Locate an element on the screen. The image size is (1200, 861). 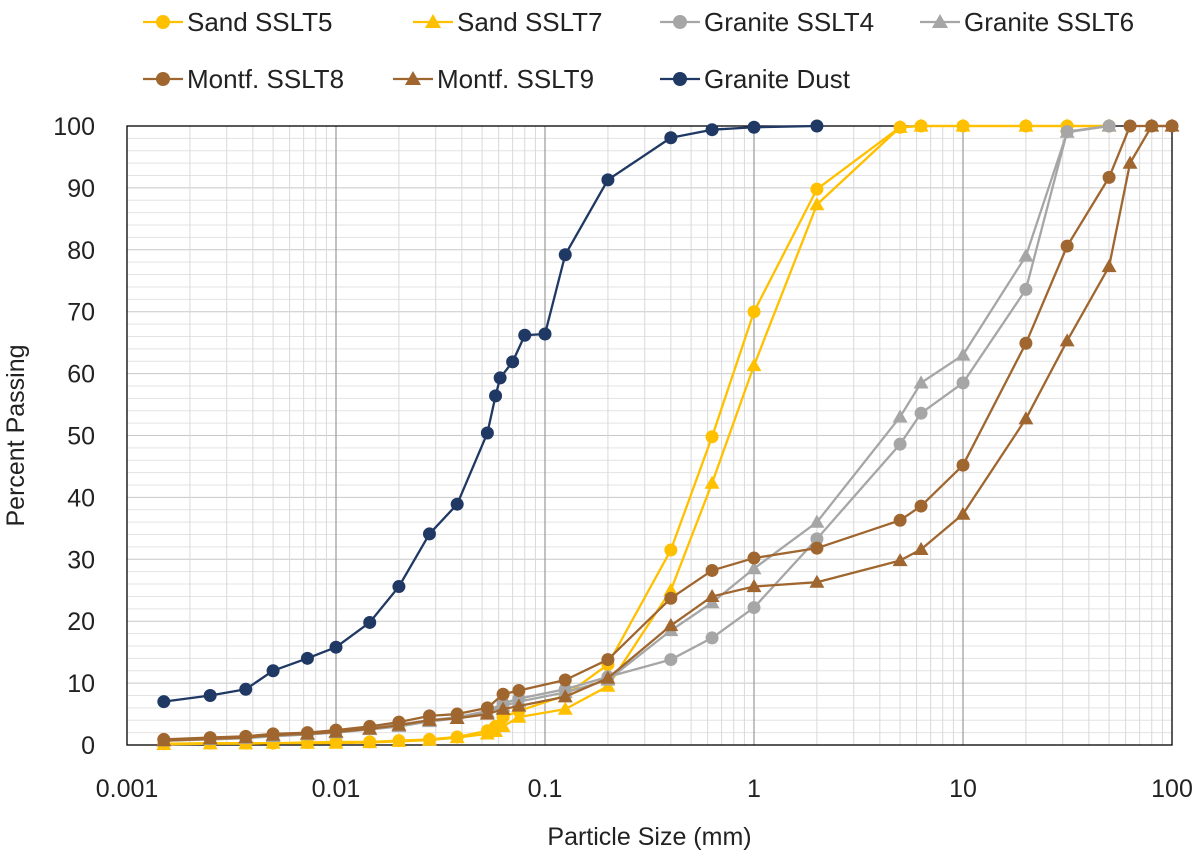
legend-item: Granite SSLT4 is located at coordinates (767, 22).